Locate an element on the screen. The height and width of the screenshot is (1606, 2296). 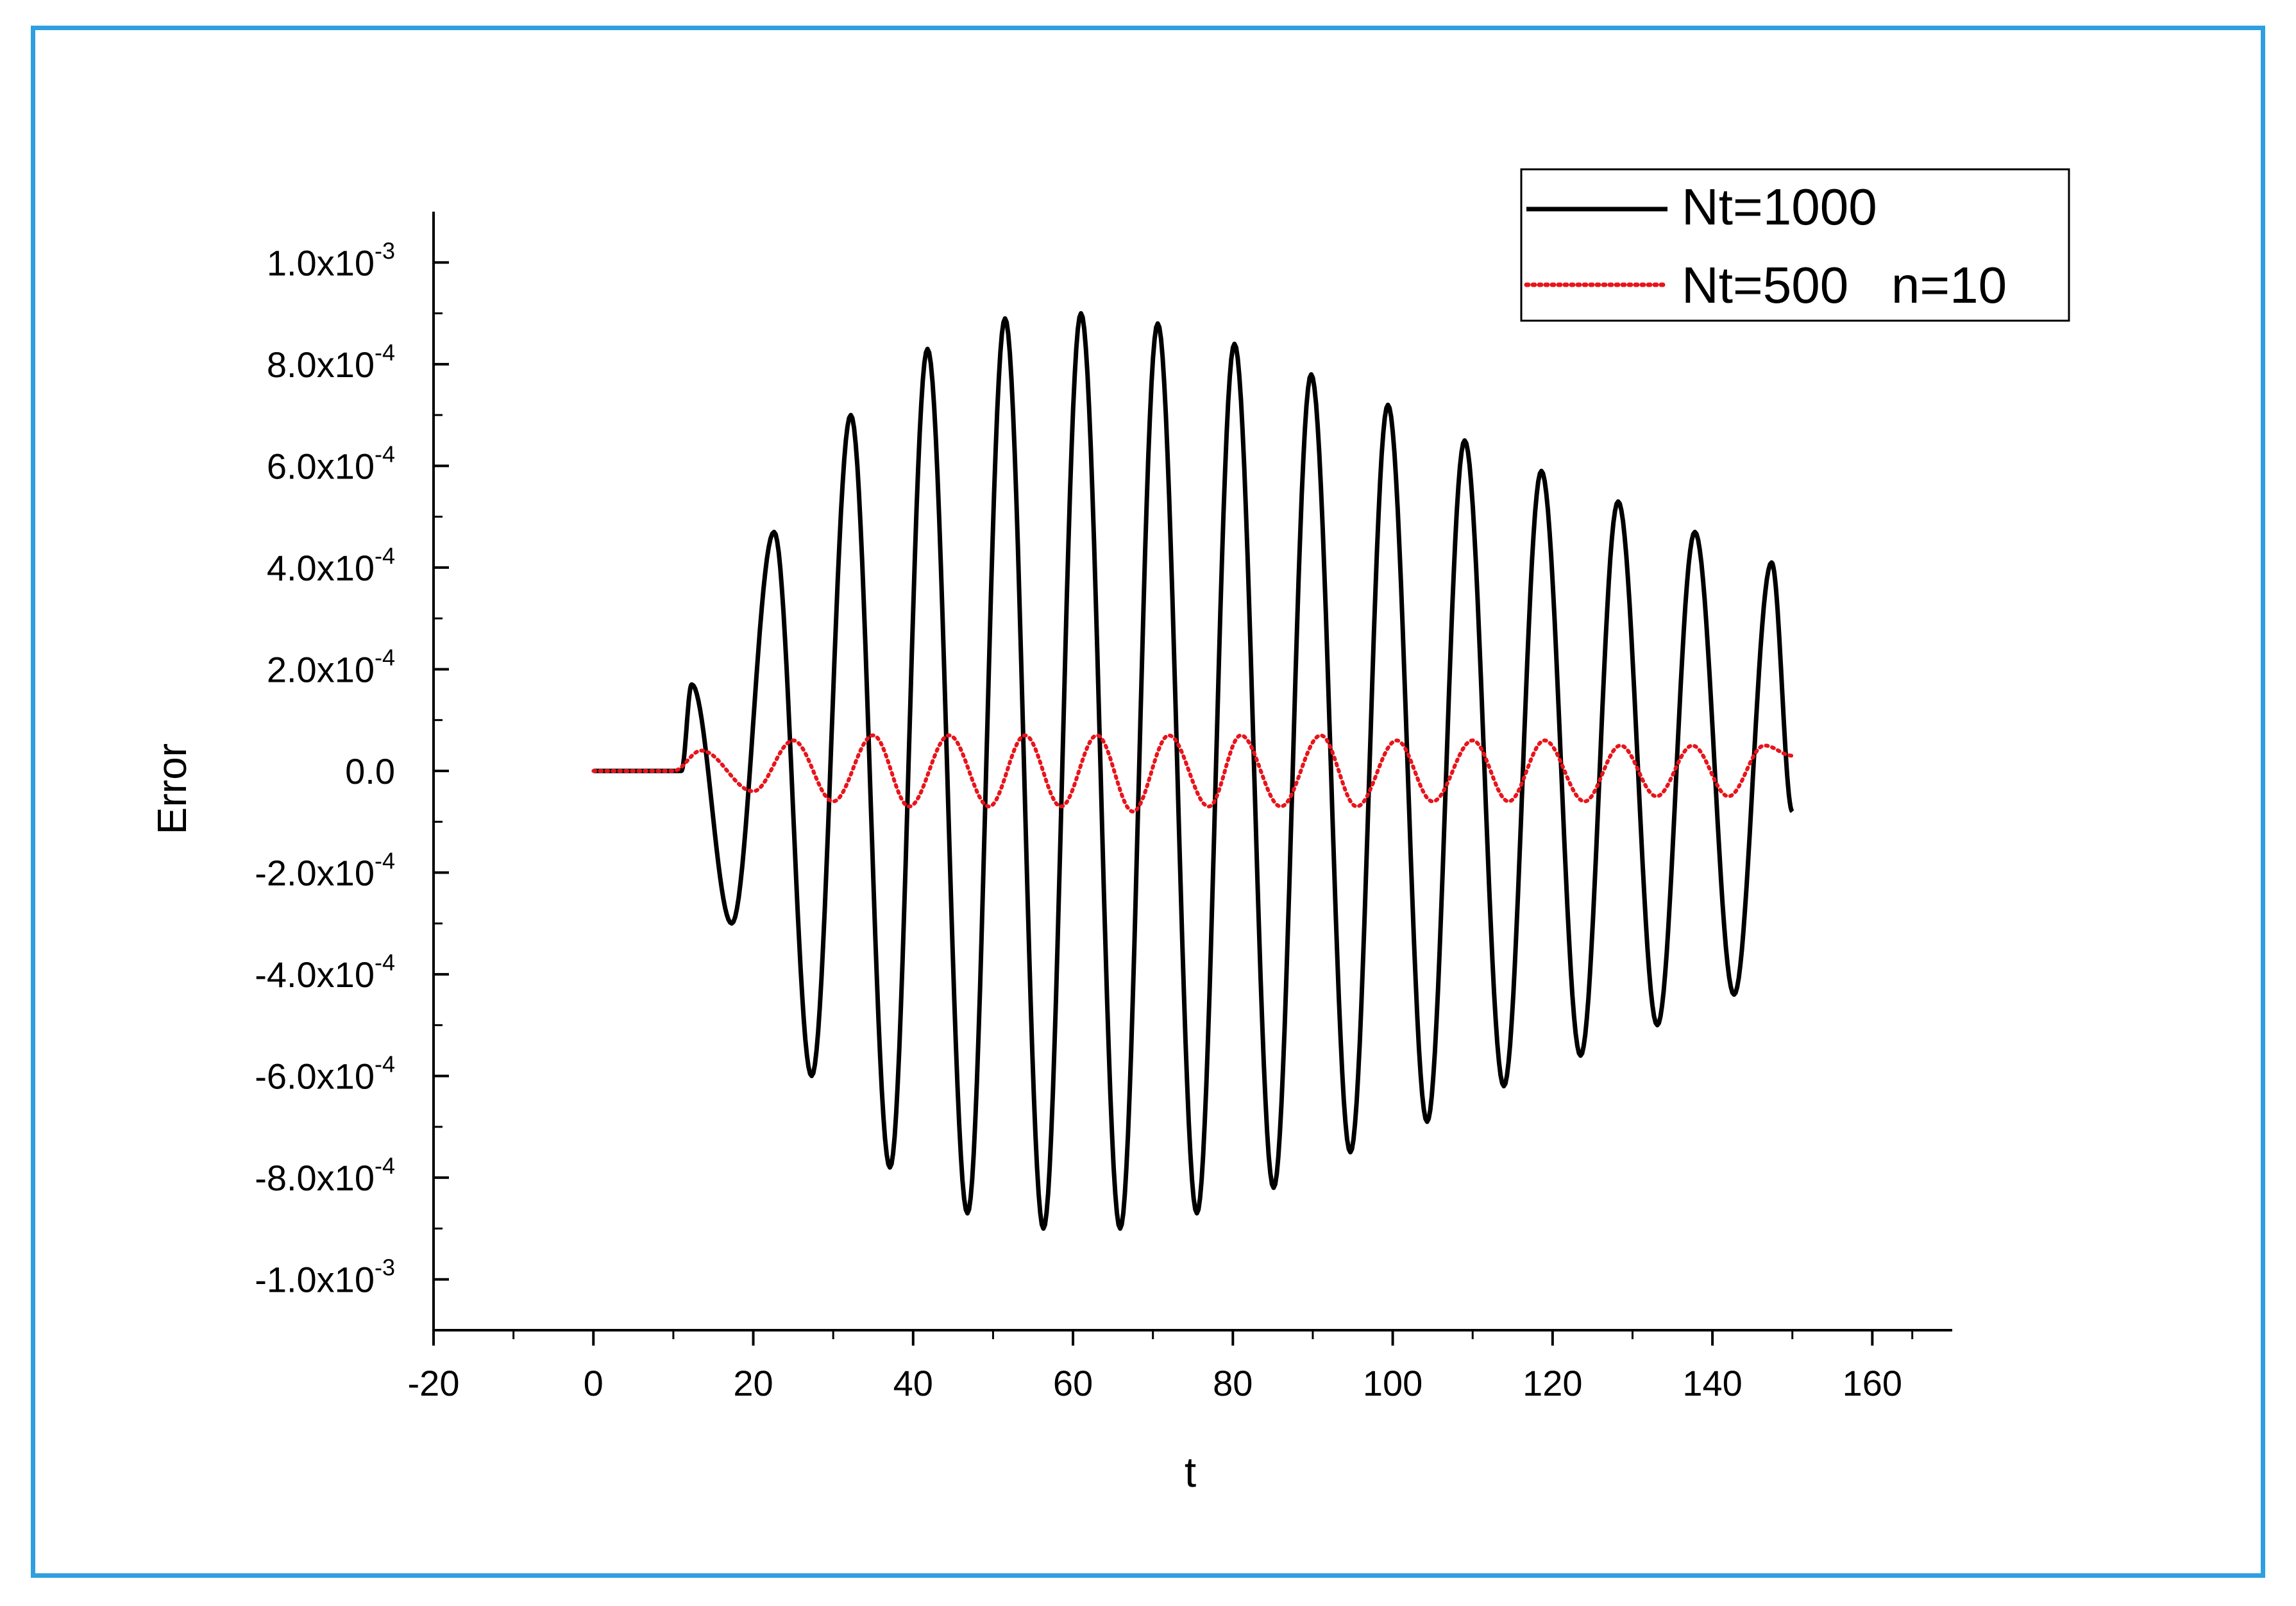
y-tick-label: 4.0x10⁻⁴ is located at coordinates (331, 565).